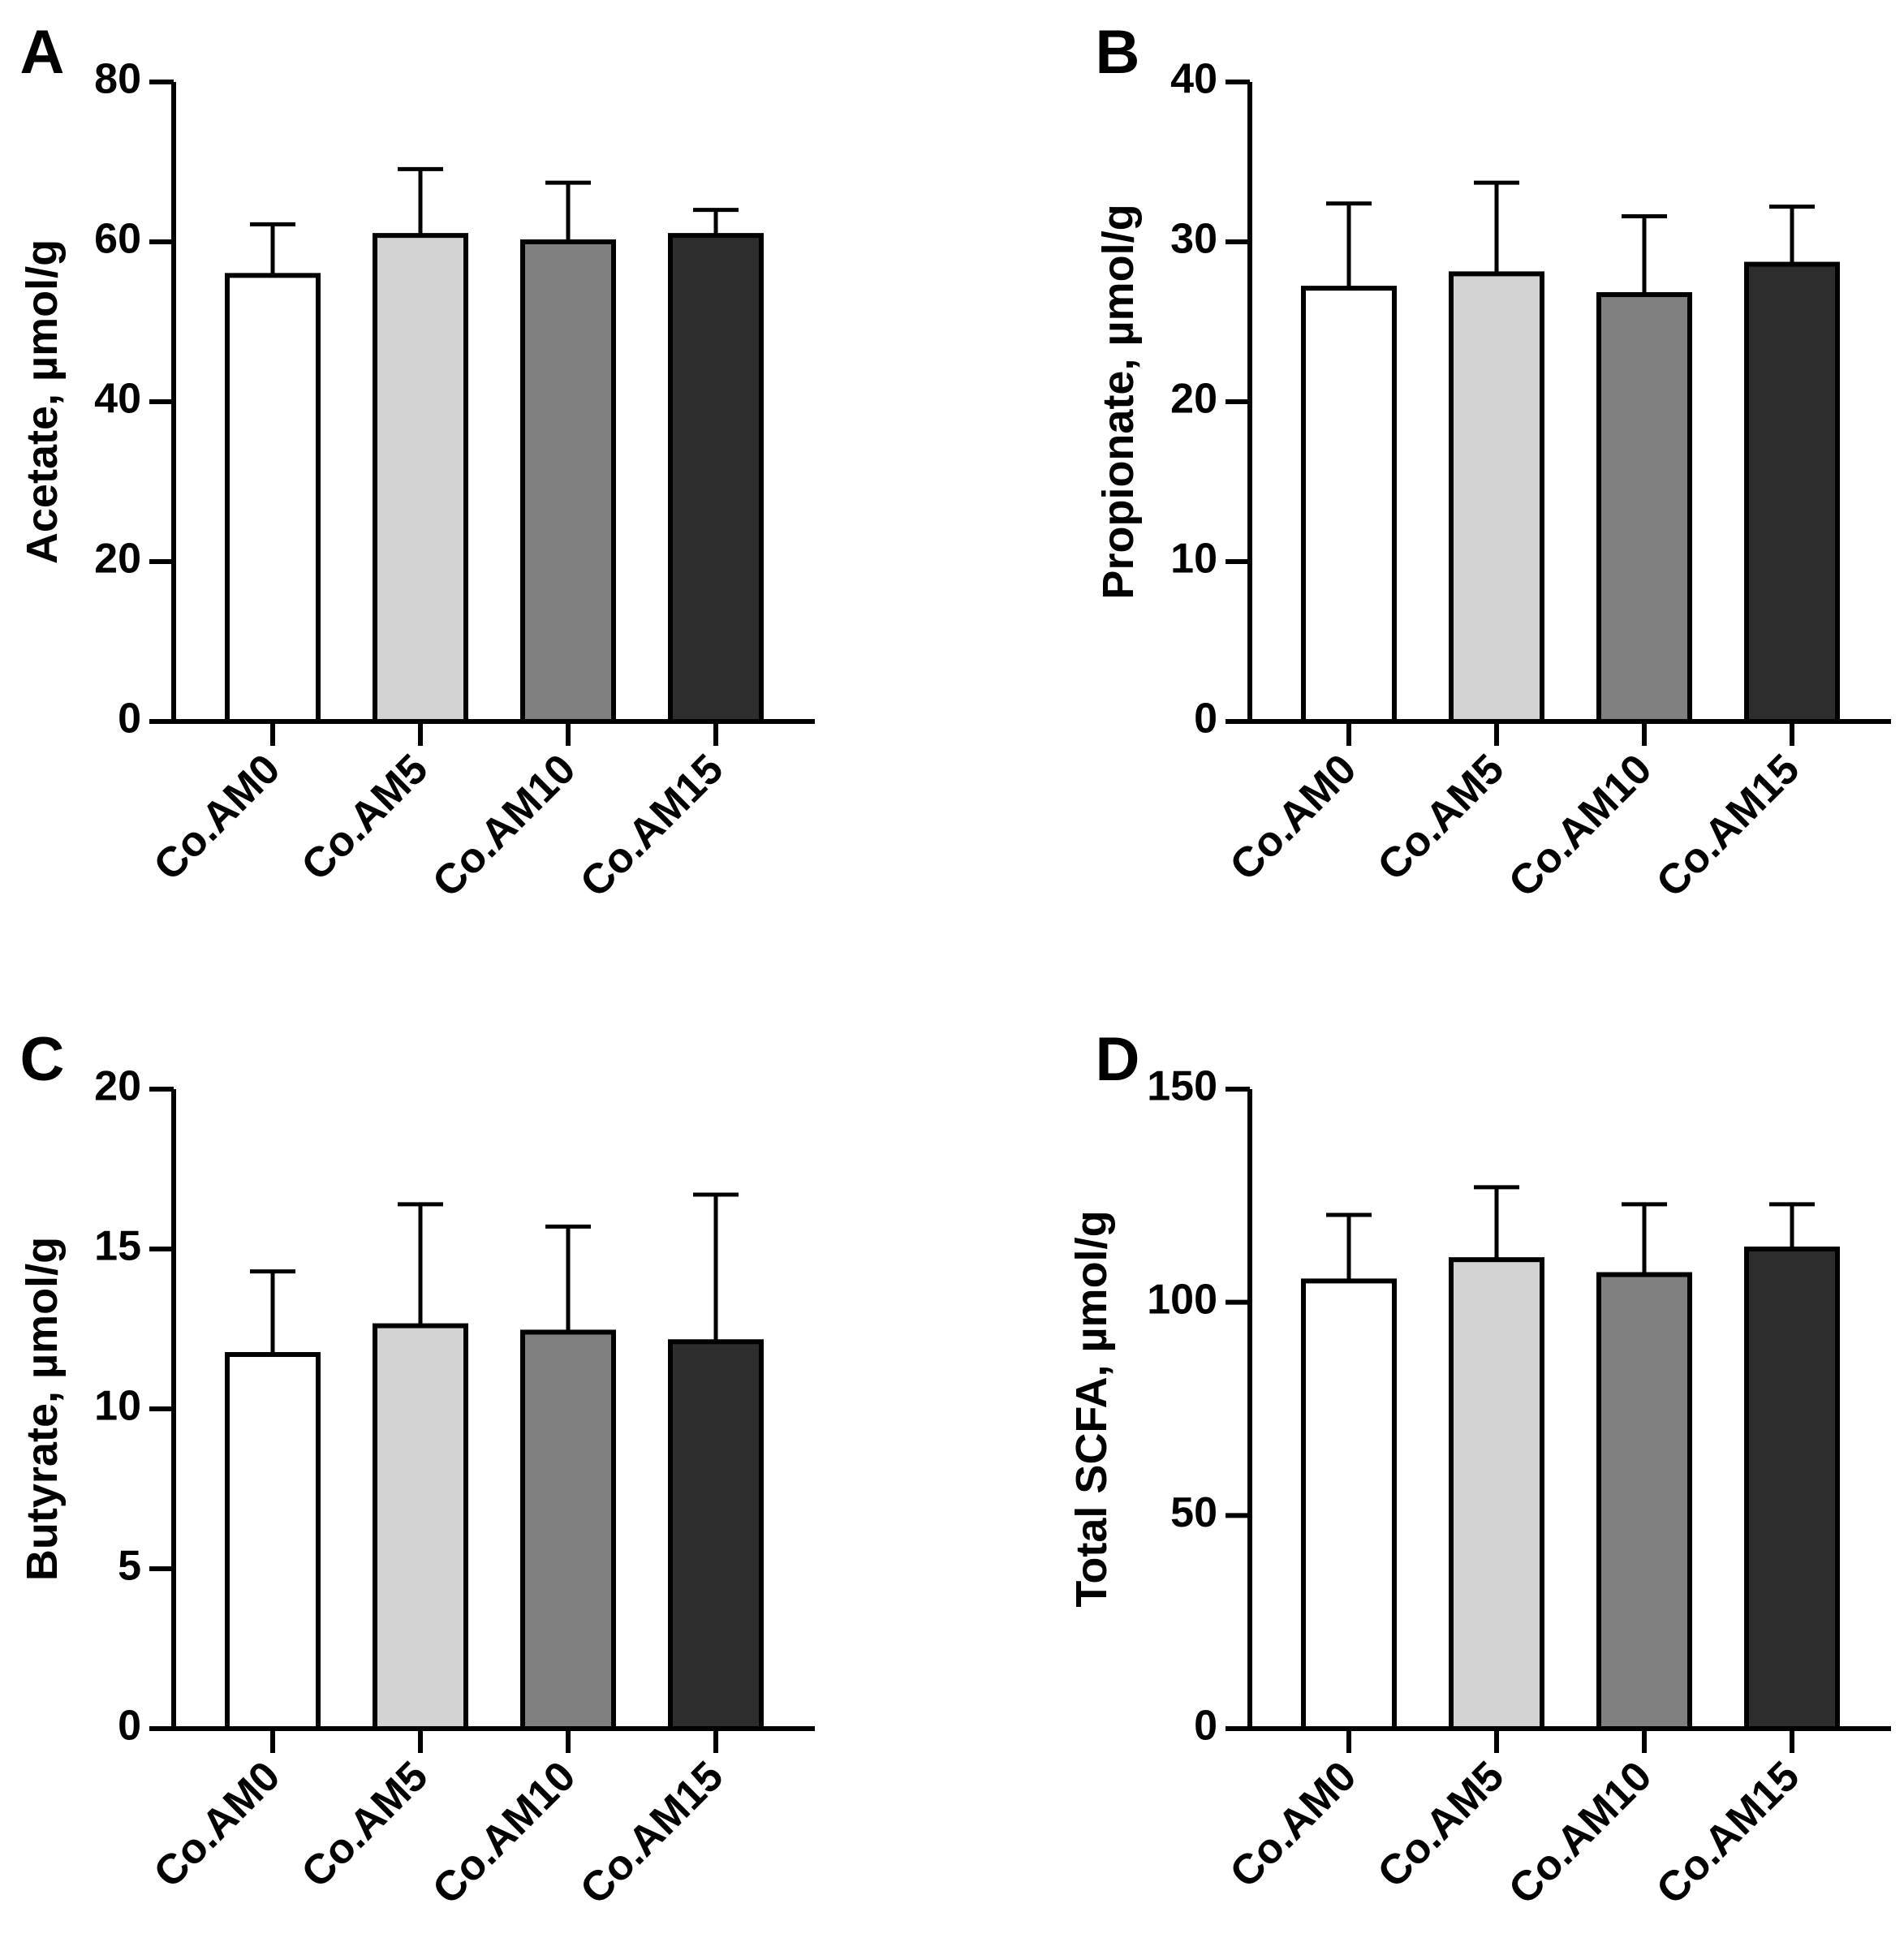 The image size is (1904, 1951). What do you see at coordinates (1092, 1408) in the screenshot?
I see `y-axis-label: Total SCFA, µmol/g` at bounding box center [1092, 1408].